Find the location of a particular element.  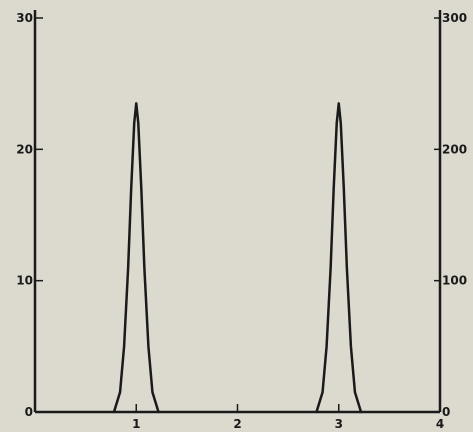

y-tick-label-left: 0 is located at coordinates (29, 412).